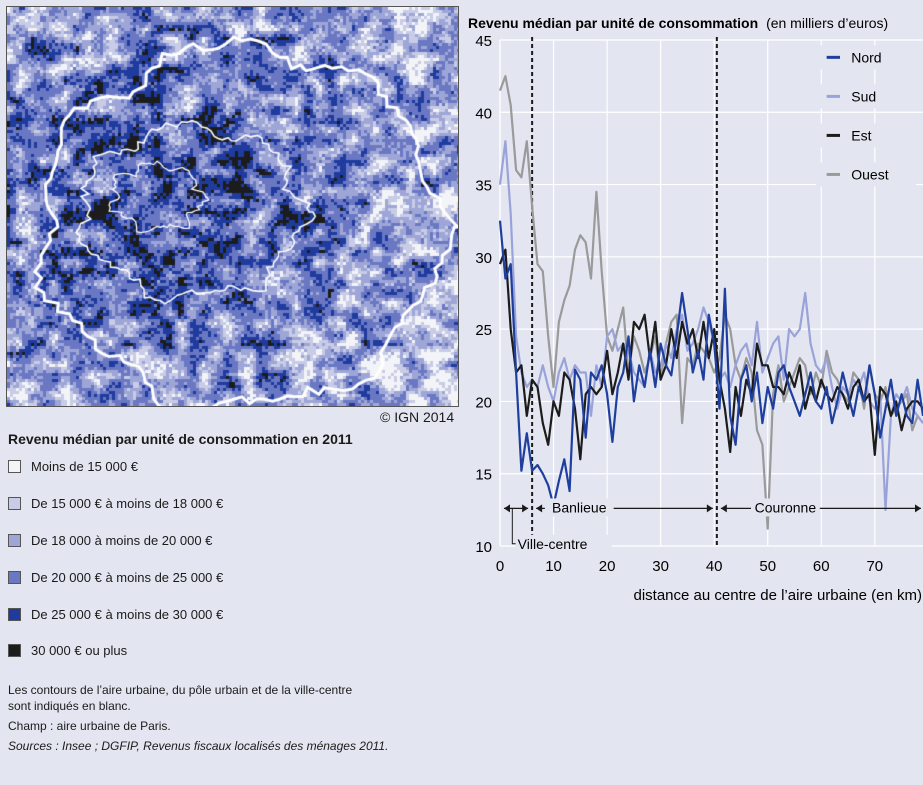  I want to click on y-tick-label: 10, so click(483, 547).